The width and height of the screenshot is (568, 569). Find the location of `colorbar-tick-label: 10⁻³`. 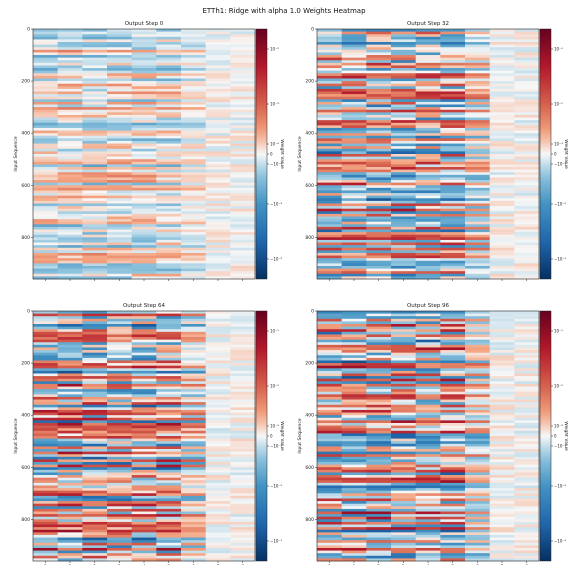

colorbar-tick-label: 10⁻³ is located at coordinates (274, 104).